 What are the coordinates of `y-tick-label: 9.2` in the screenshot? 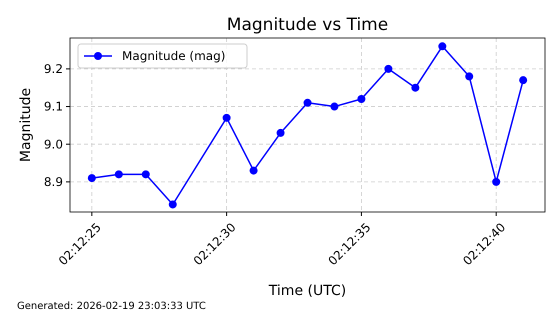 It's located at (53, 69).